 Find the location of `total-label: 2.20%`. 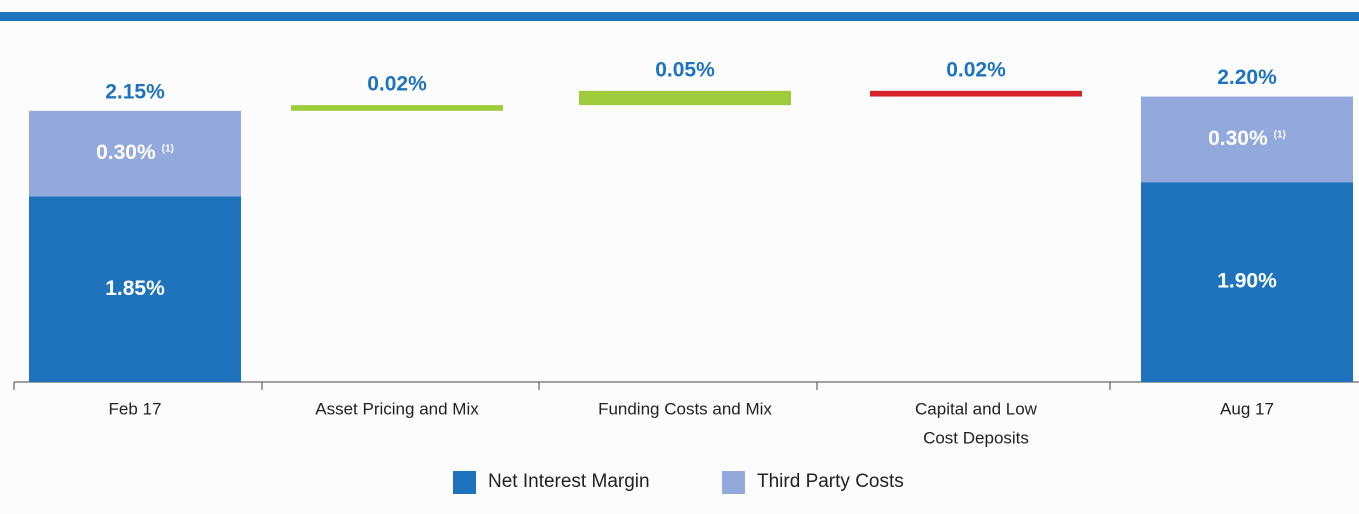

total-label: 2.20% is located at coordinates (1247, 77).